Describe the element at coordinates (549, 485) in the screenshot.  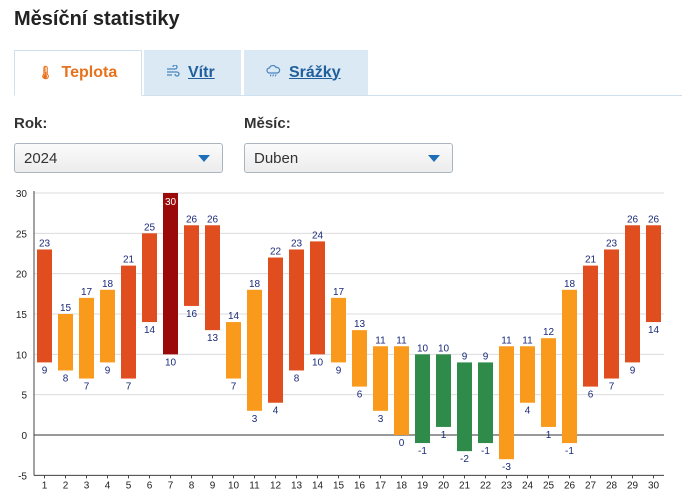
I see `x-tick-label: 25` at that location.